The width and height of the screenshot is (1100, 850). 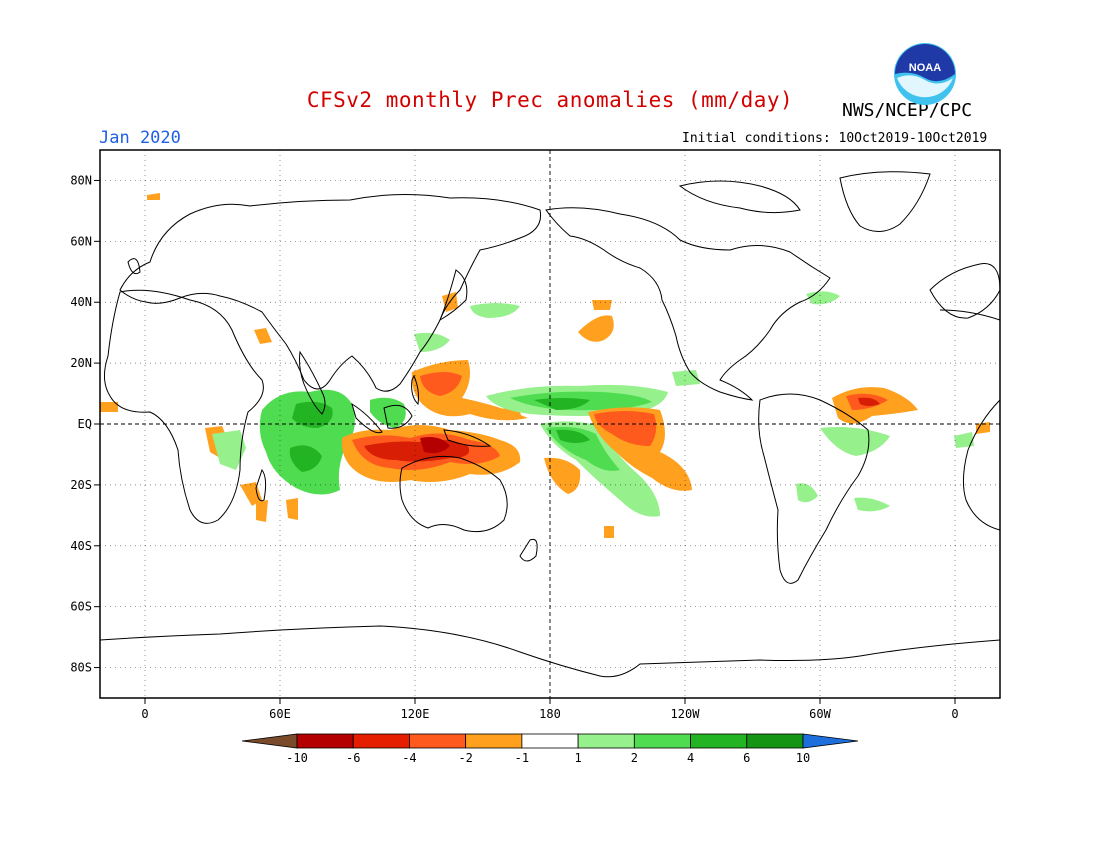 I want to click on lat-tick-label: 40S, so click(x=81, y=546).